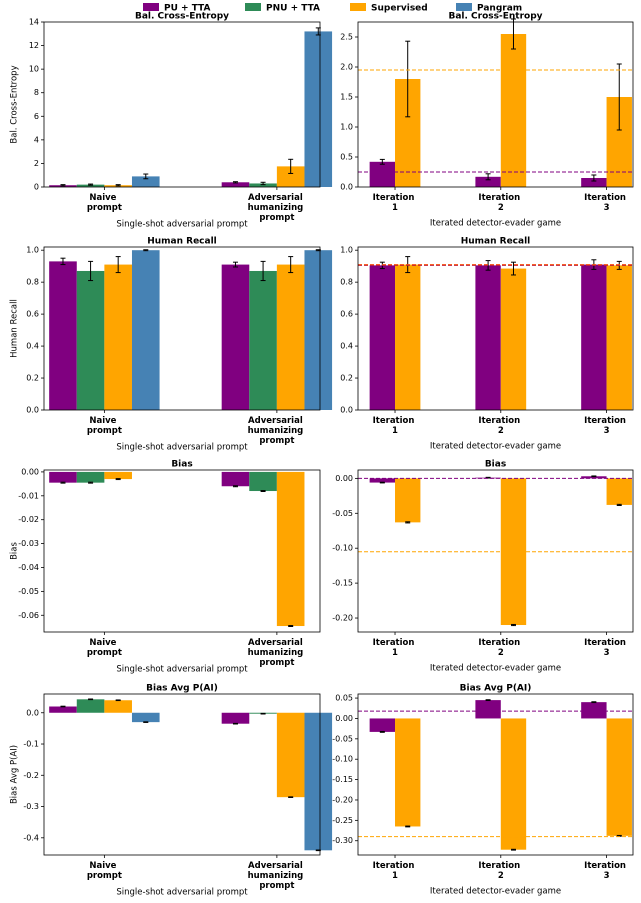 The image size is (641, 903). Describe the element at coordinates (28, 519) in the screenshot. I see `y-tick-label: -0.02` at that location.